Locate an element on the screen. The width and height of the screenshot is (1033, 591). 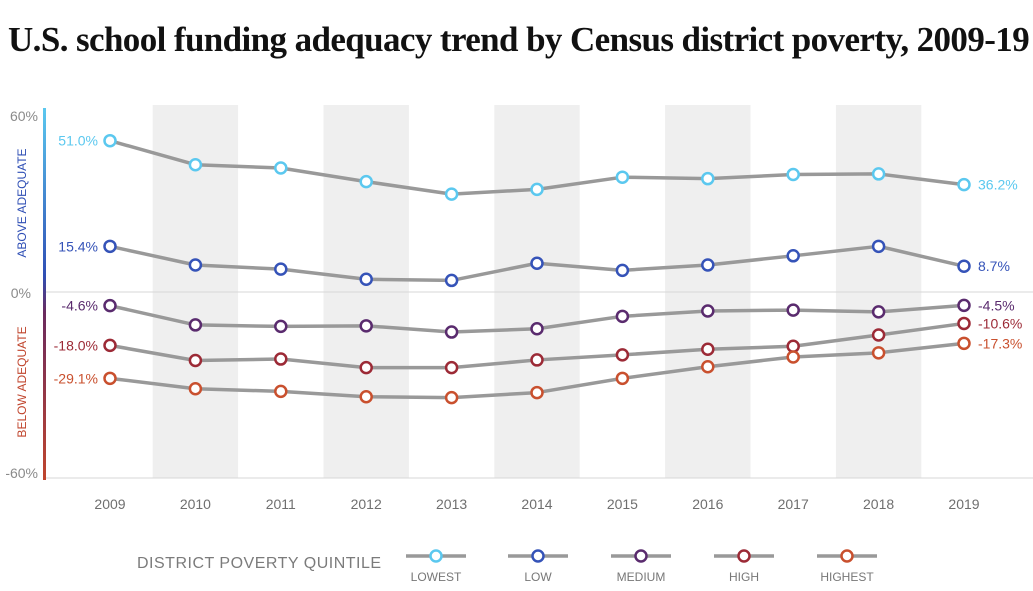
x-tick-label: 2015 is located at coordinates (622, 504).